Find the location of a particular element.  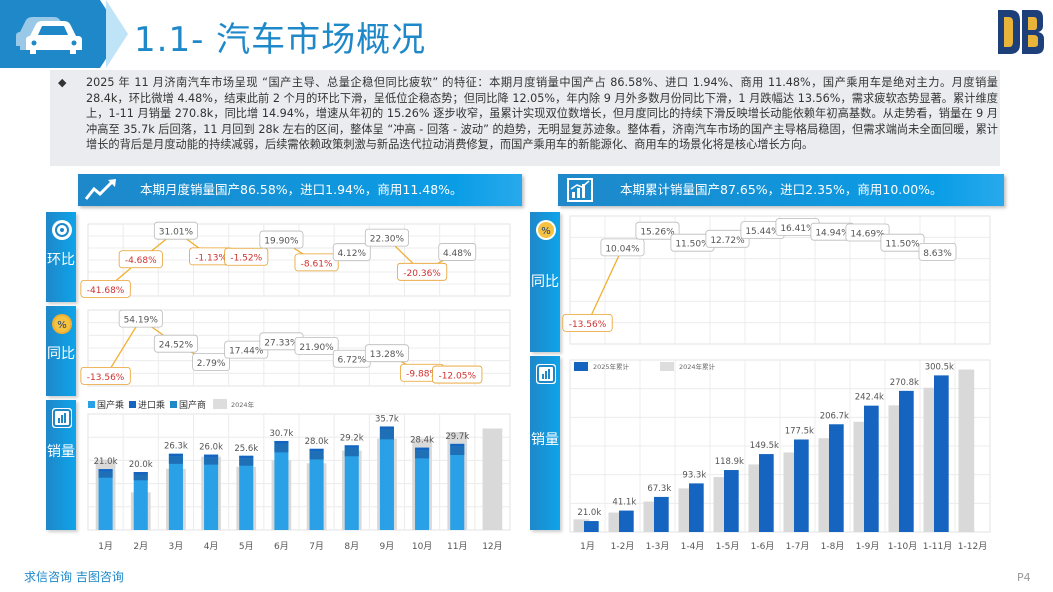

data-label: -1.52% is located at coordinates (246, 259).